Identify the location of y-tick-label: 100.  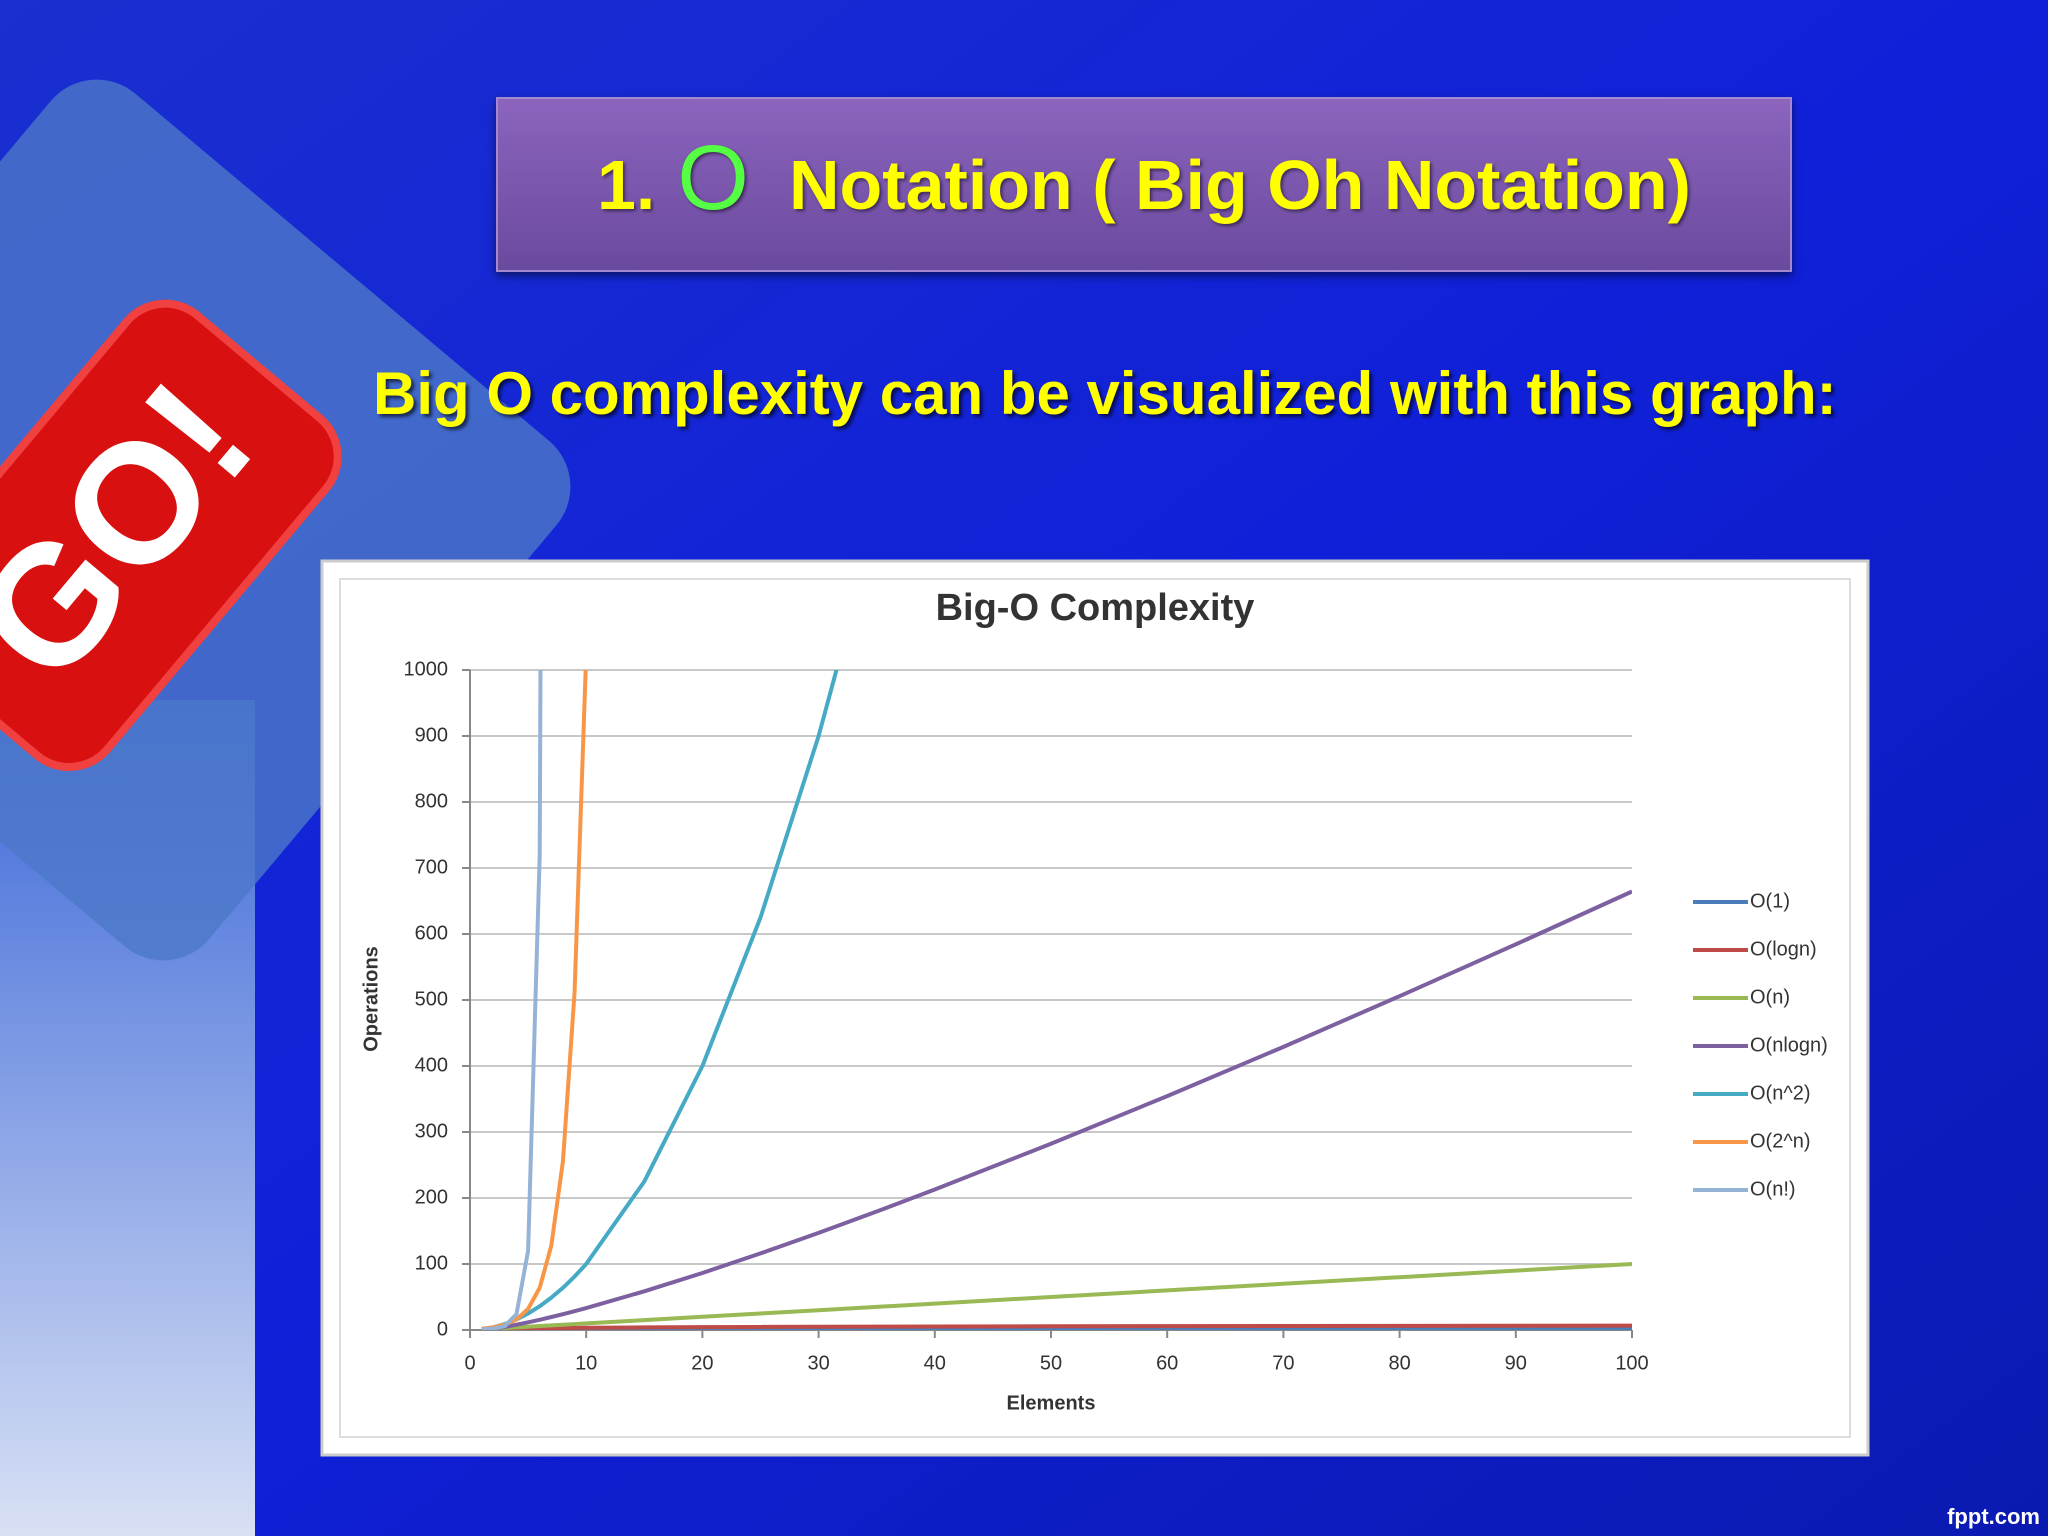
(431, 1263).